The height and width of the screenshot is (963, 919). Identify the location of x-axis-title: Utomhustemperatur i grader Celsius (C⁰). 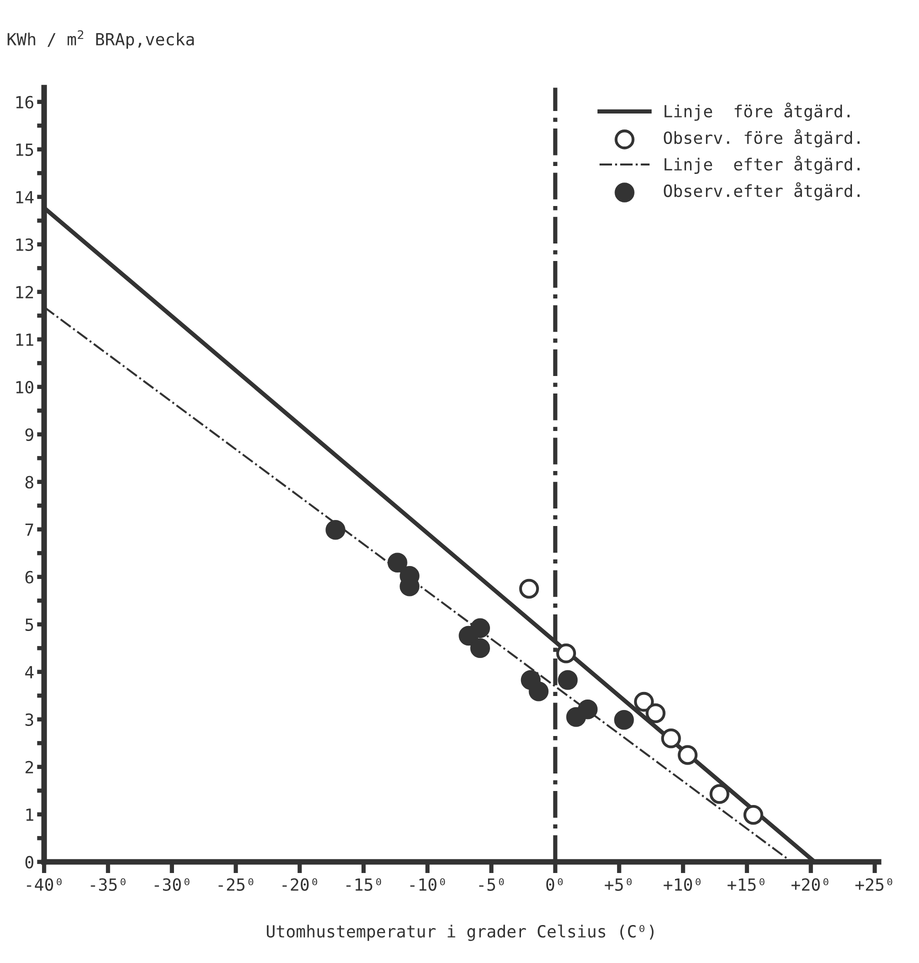
(460, 932).